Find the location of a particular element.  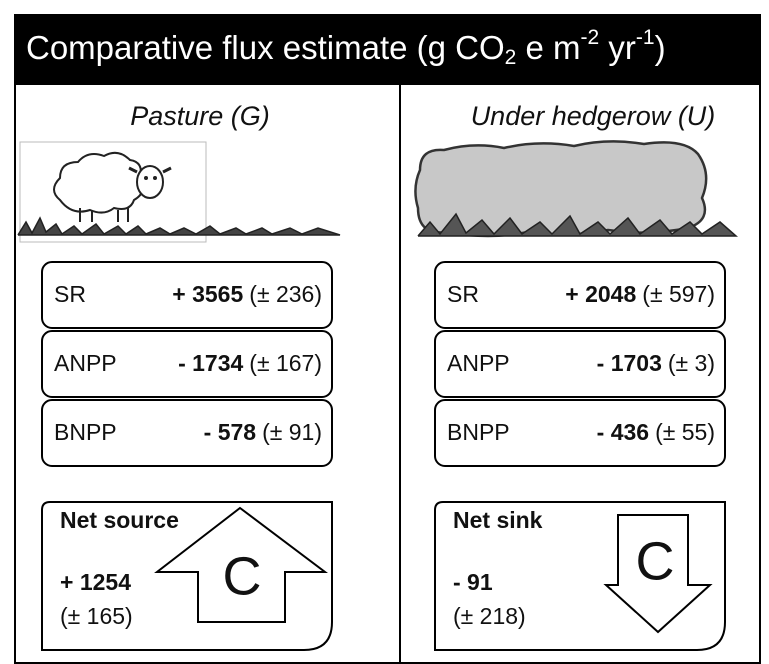

title-text: yr is located at coordinates (617, 47).